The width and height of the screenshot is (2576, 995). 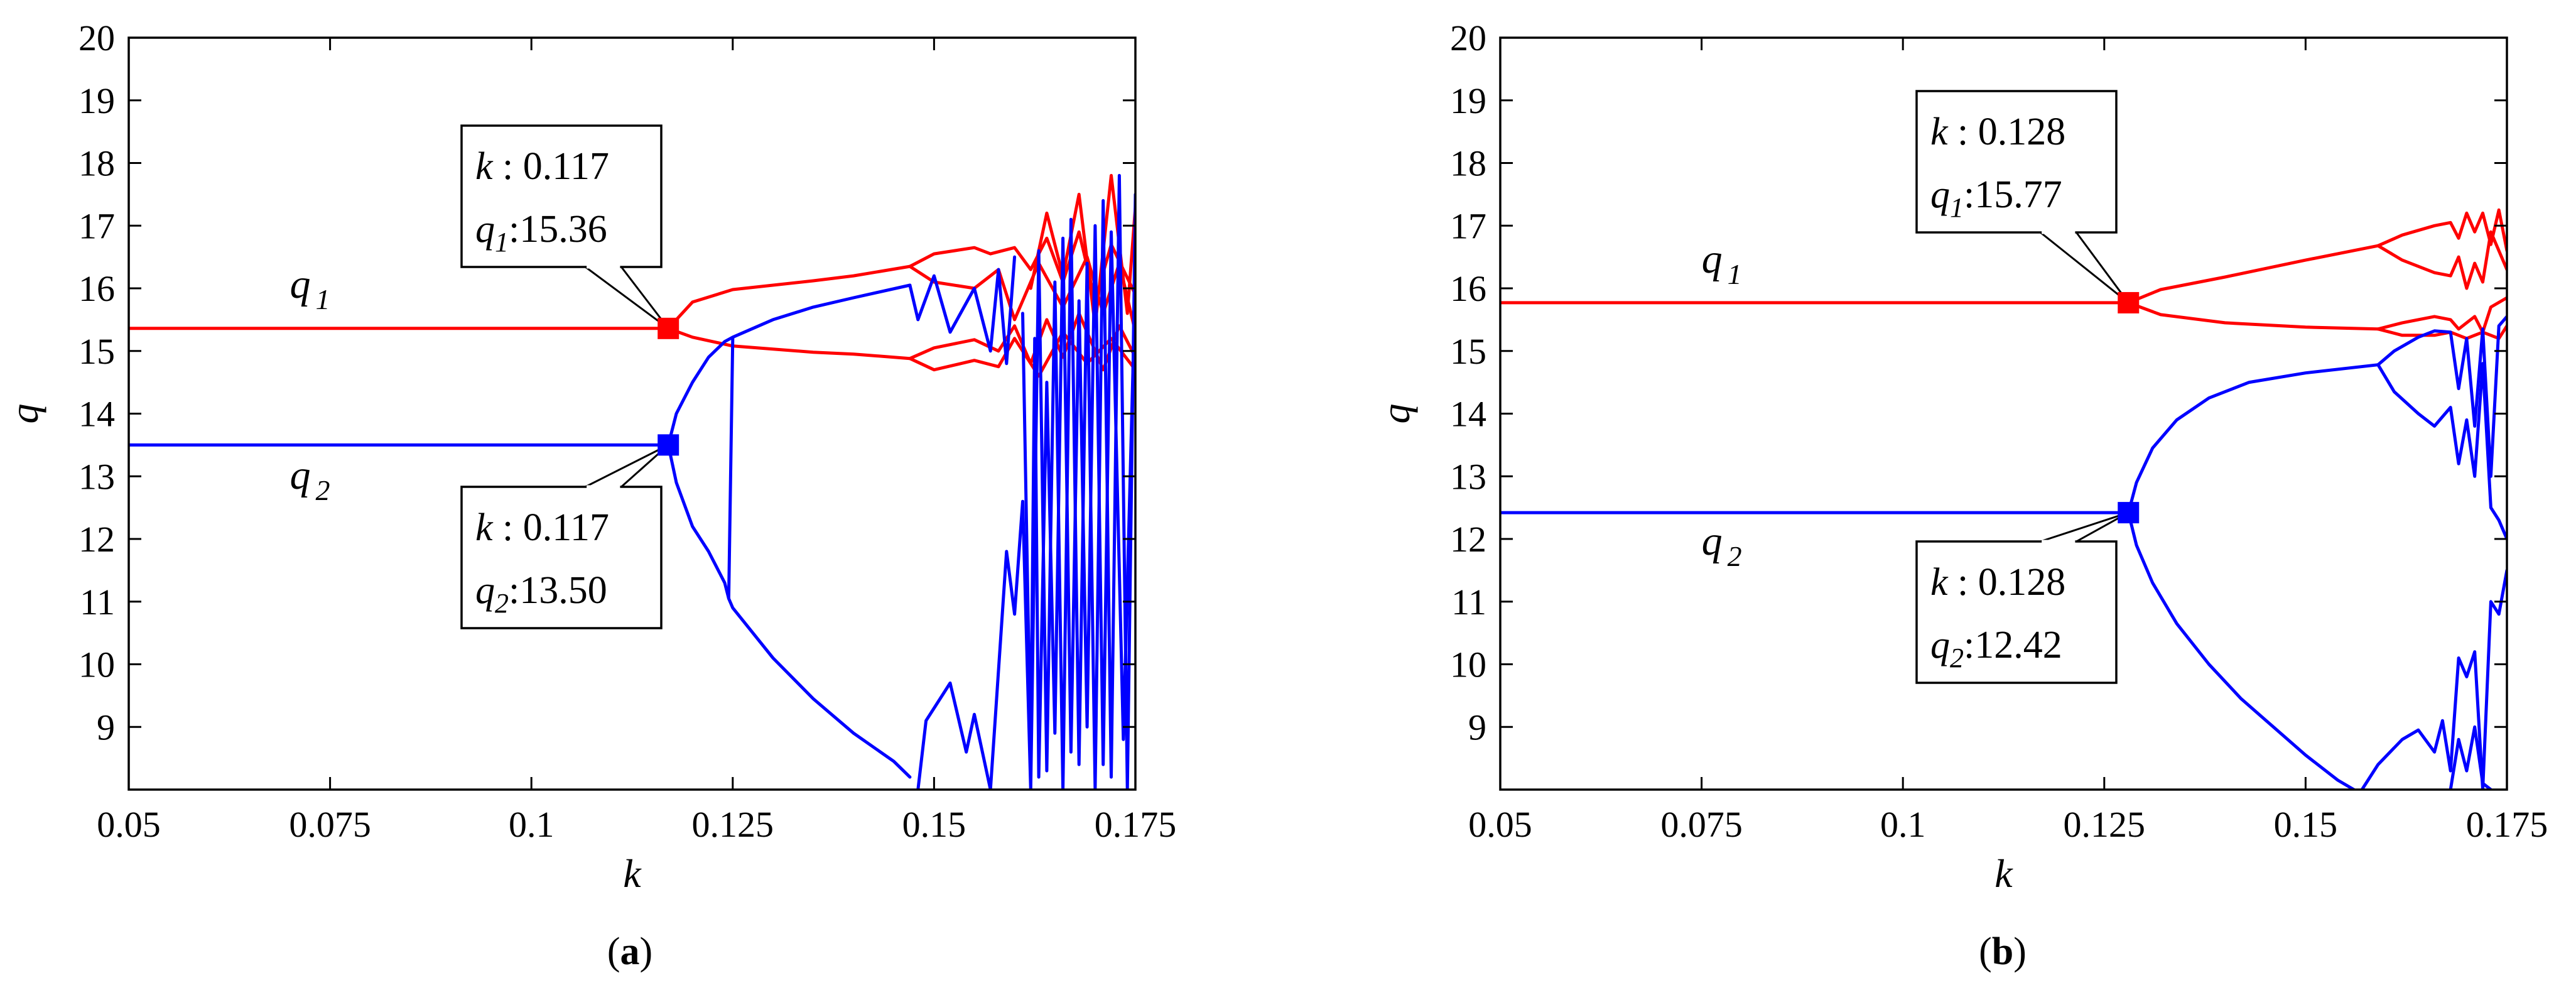 I want to click on annotation-value: :15.77, so click(x=2013, y=194).